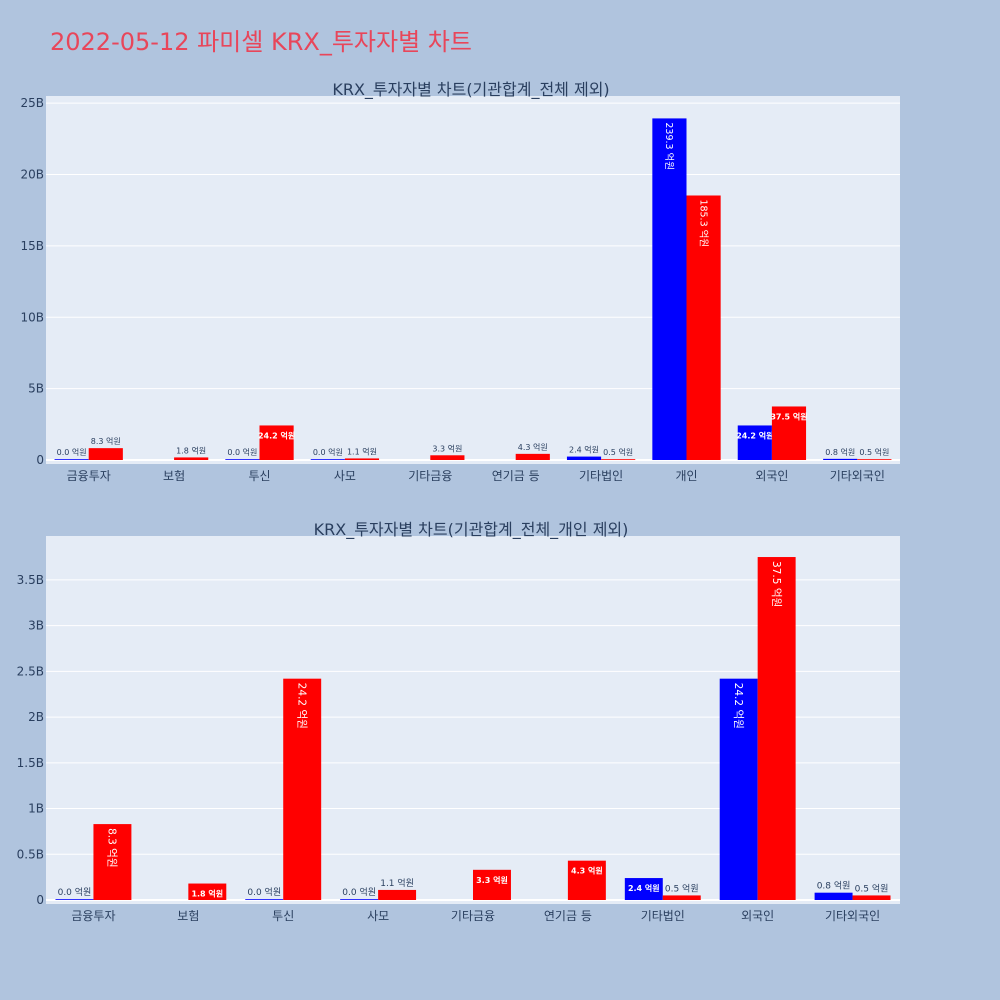 The height and width of the screenshot is (1000, 1000). I want to click on y-tick-label: 2B, so click(36, 717).